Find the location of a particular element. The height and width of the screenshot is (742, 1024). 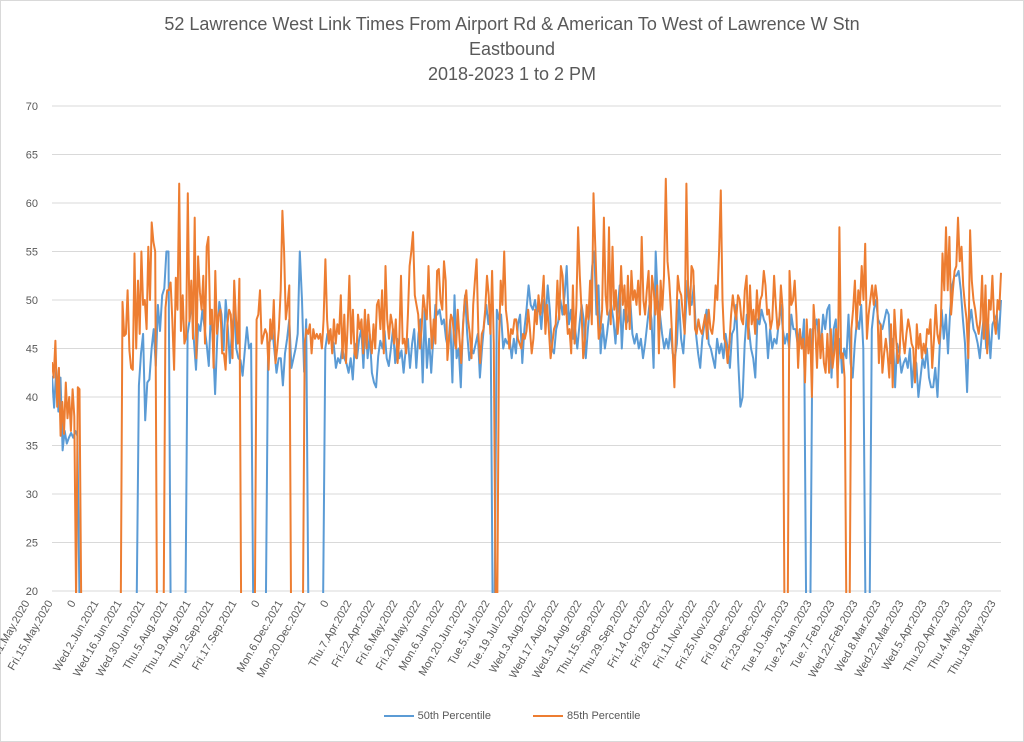

y-tick-label: 55 is located at coordinates (32, 253).